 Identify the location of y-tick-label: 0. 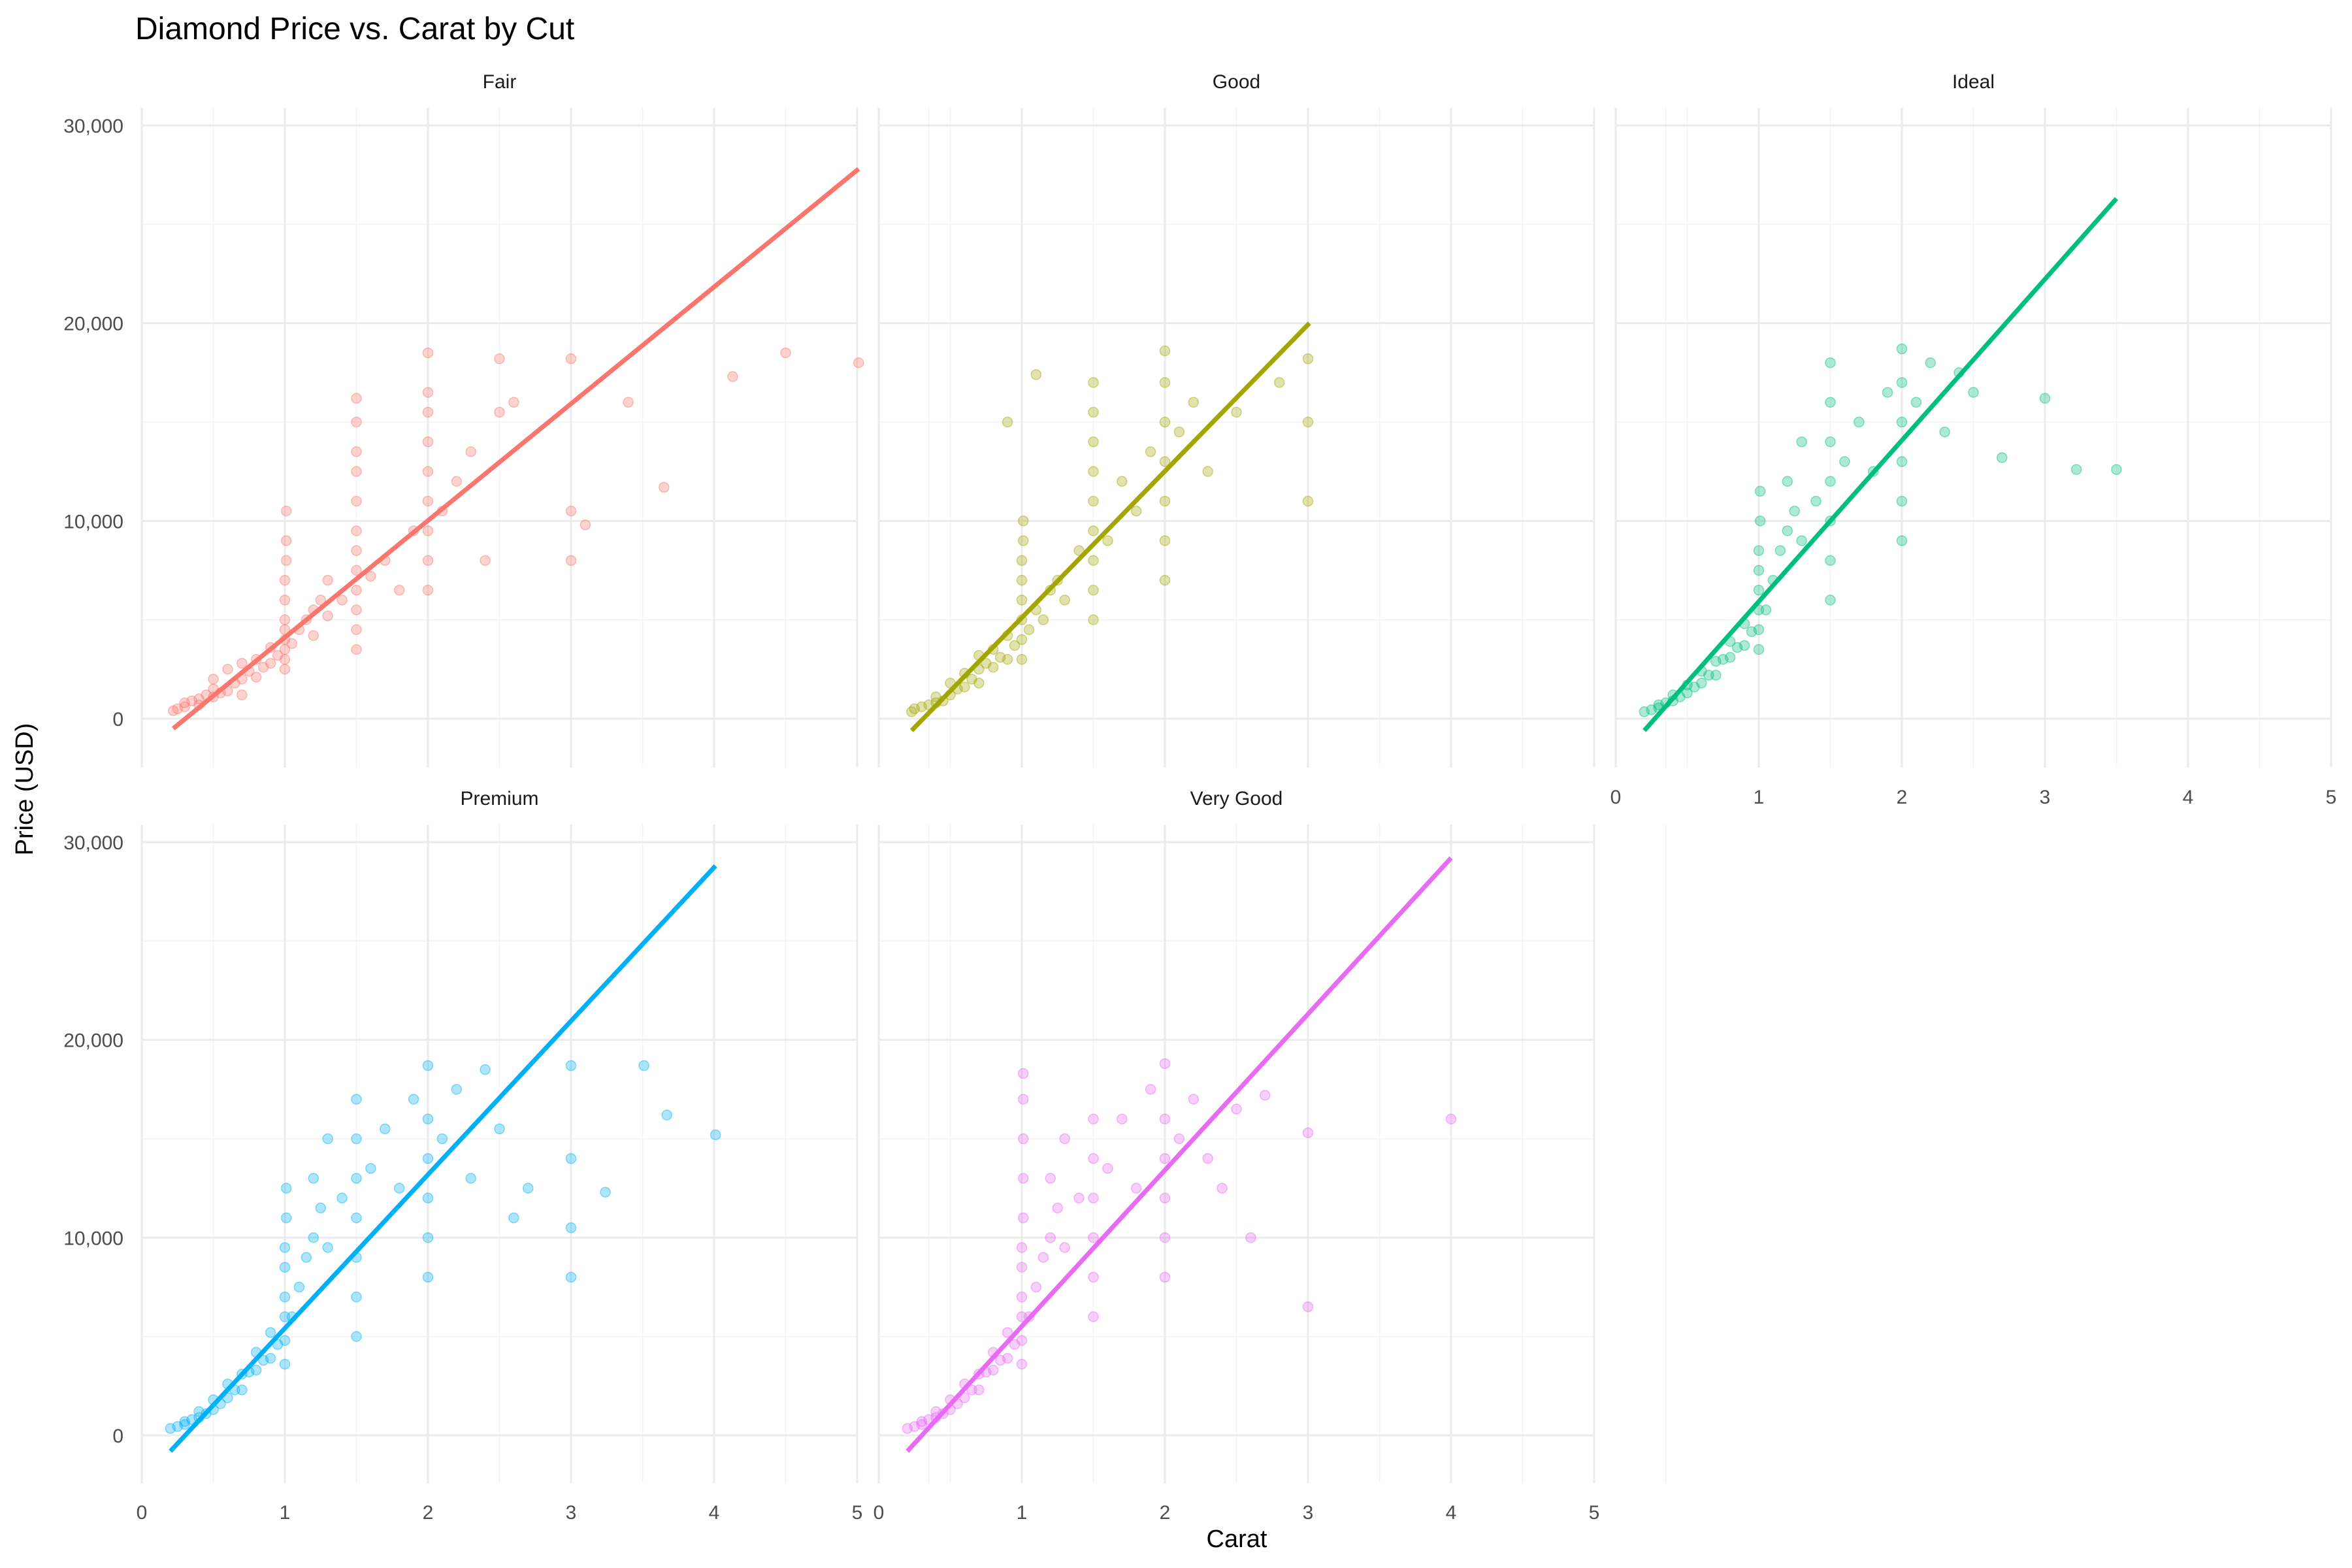
(117, 719).